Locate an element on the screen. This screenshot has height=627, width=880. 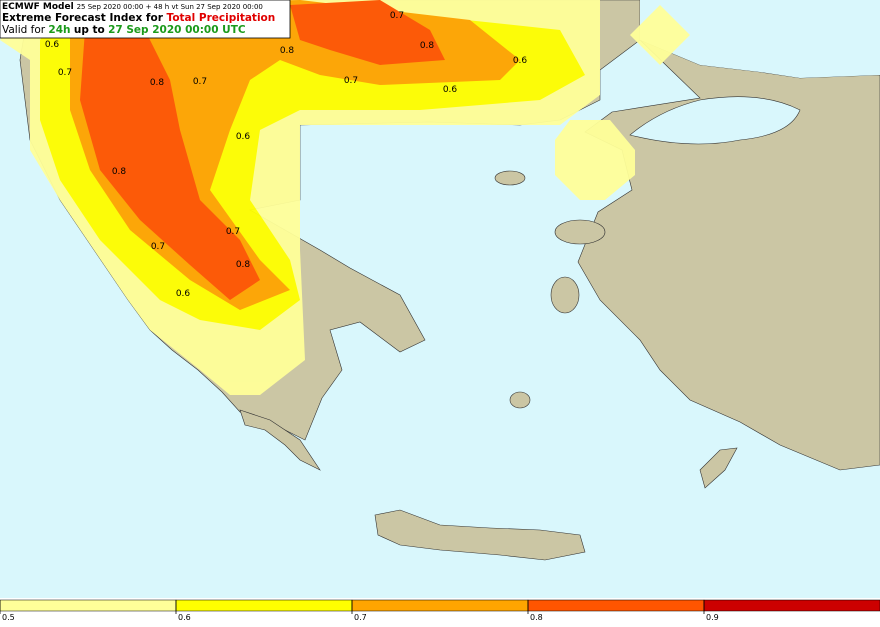
colorbar-label: 0.9 is located at coordinates (712, 617).